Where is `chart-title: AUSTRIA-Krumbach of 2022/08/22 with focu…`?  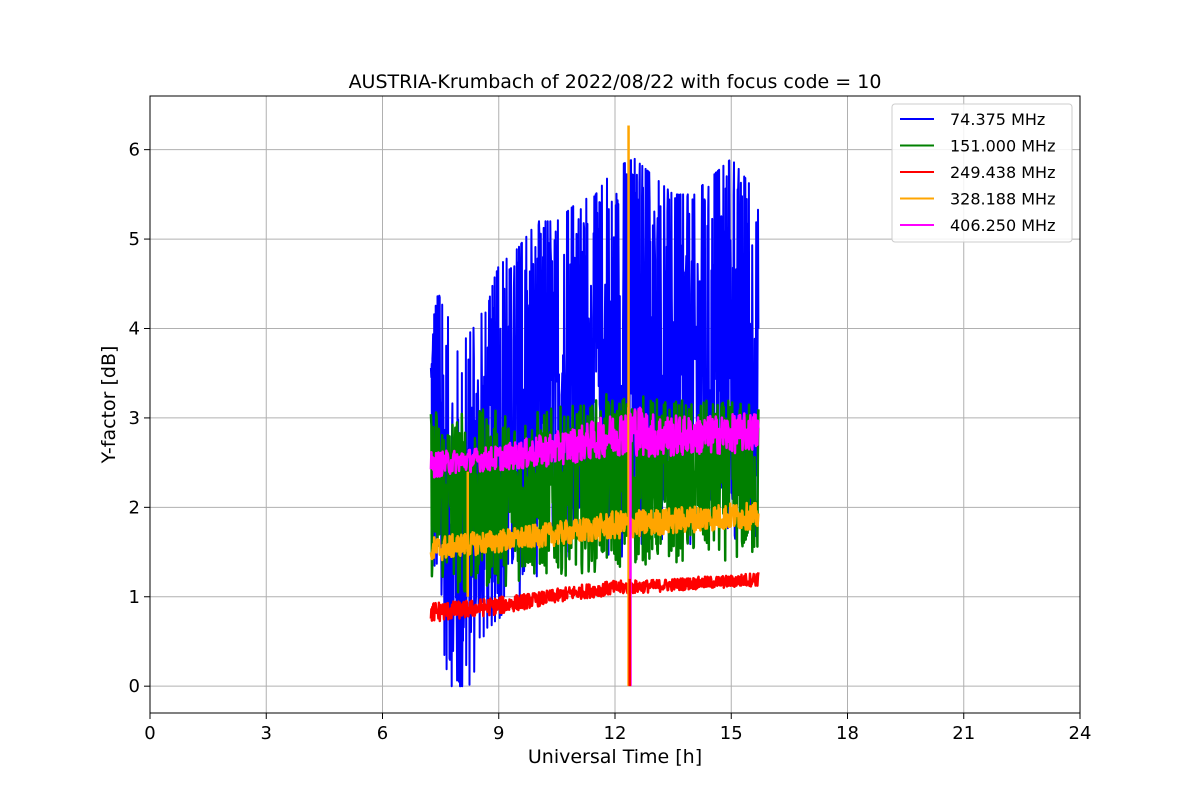
chart-title: AUSTRIA-Krumbach of 2022/08/22 with focu… is located at coordinates (615, 82).